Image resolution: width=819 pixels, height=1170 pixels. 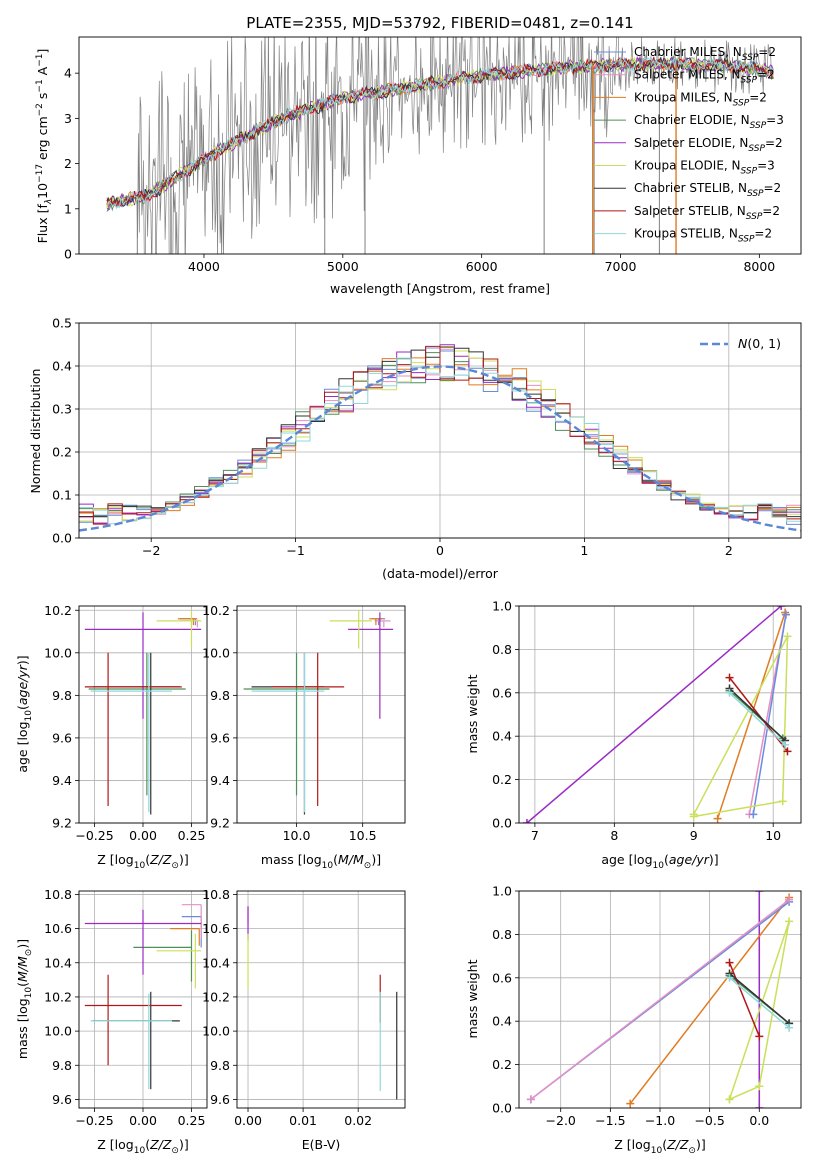 I want to click on x-axis-label: (data-model)/error, so click(x=440, y=573).